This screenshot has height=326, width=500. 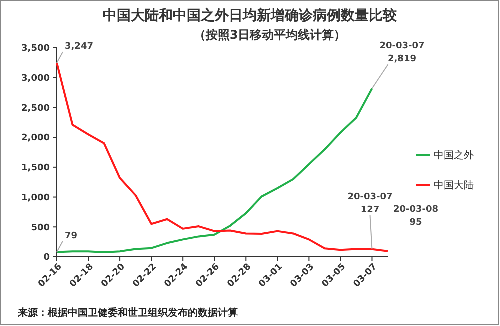 I want to click on annotation: 20-03-07 127, so click(x=370, y=204).